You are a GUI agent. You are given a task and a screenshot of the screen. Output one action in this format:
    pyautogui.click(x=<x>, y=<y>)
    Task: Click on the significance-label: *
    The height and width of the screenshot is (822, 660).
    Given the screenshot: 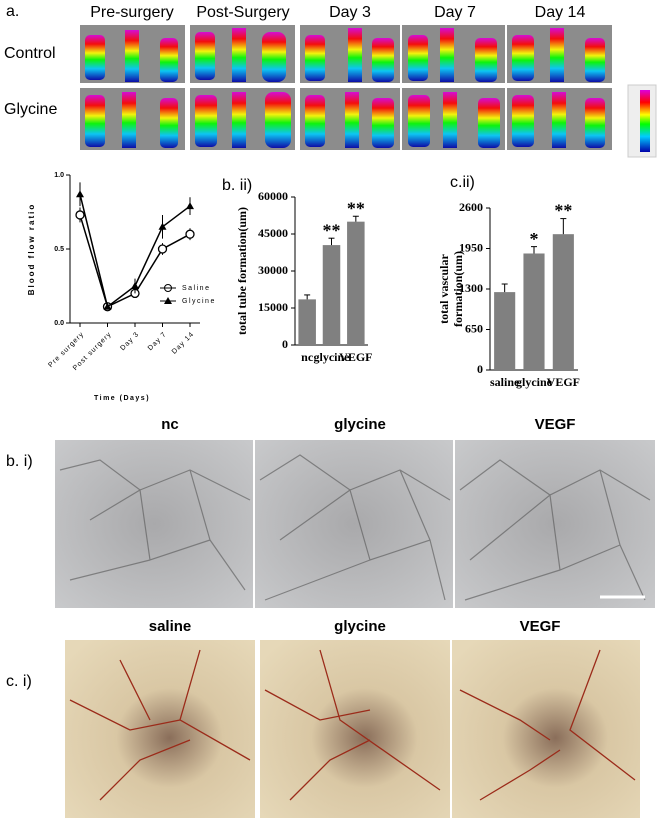 What is the action you would take?
    pyautogui.click(x=534, y=239)
    